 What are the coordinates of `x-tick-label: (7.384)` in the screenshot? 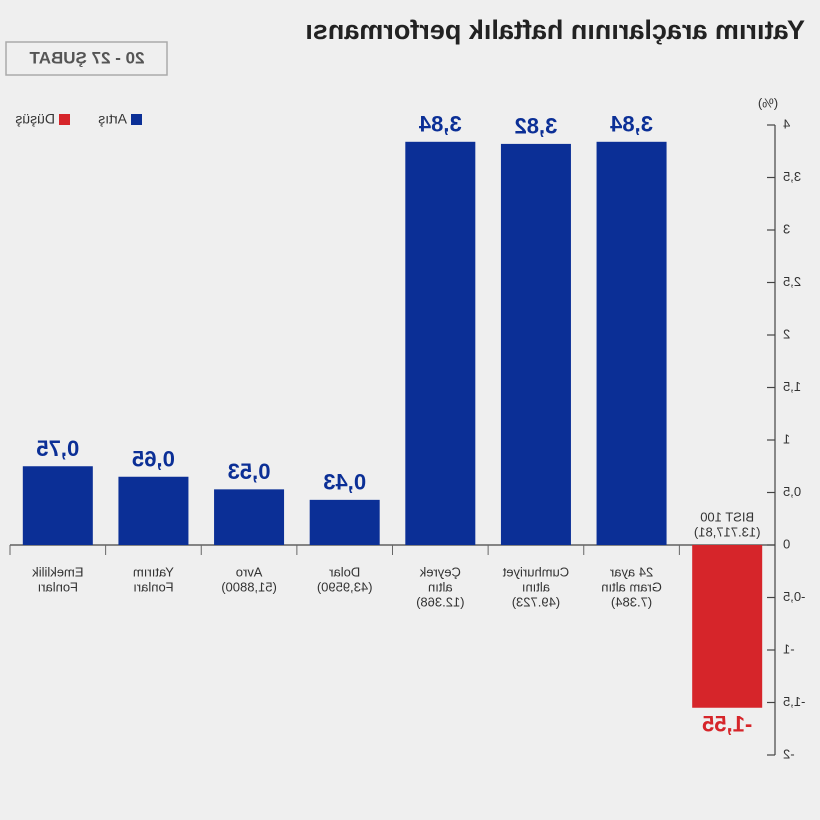 It's located at (631, 601).